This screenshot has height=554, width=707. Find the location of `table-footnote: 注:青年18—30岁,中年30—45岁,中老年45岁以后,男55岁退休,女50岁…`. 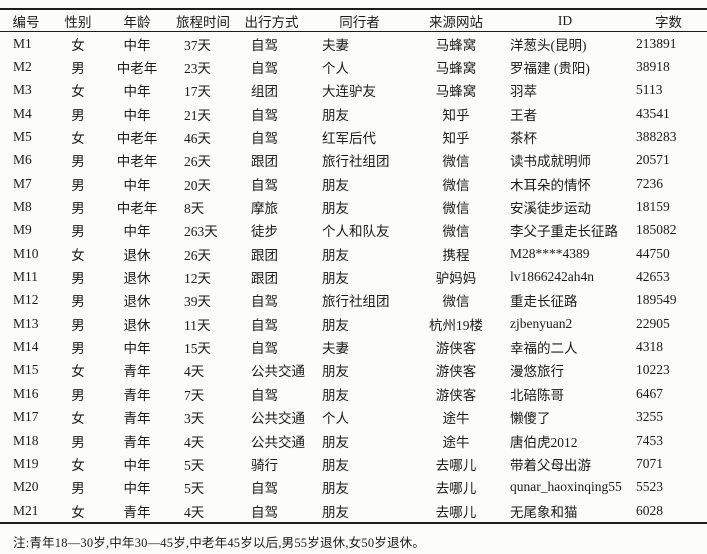

table-footnote: 注:青年18—30岁,中年30—45岁,中老年45岁以后,男55岁退休,女50岁… is located at coordinates (219, 543).